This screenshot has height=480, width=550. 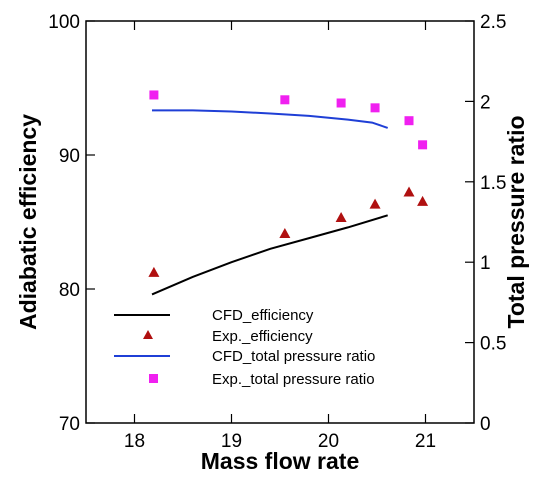 What do you see at coordinates (425, 441) in the screenshot?
I see `x-tick-label-3: 21` at bounding box center [425, 441].